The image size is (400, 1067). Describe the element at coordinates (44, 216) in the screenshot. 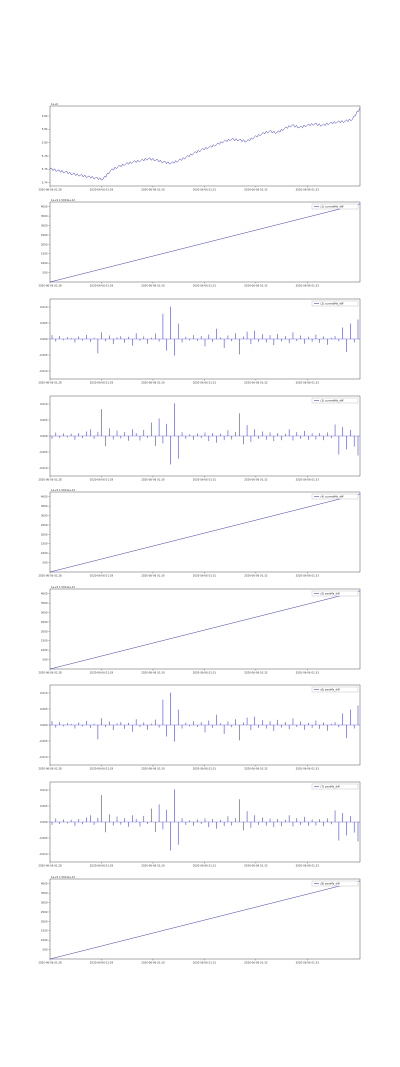

I see `y-tick-label: 3500` at that location.